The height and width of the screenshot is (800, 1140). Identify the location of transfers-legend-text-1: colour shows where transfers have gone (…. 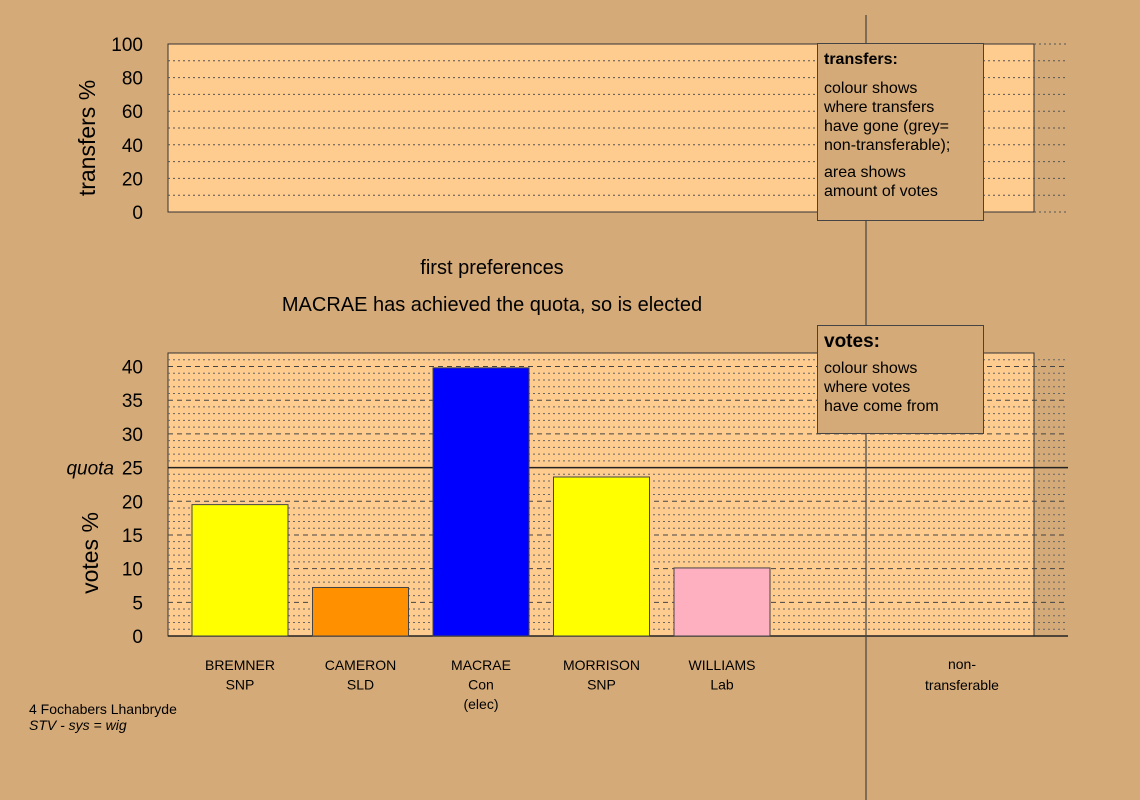
(887, 117).